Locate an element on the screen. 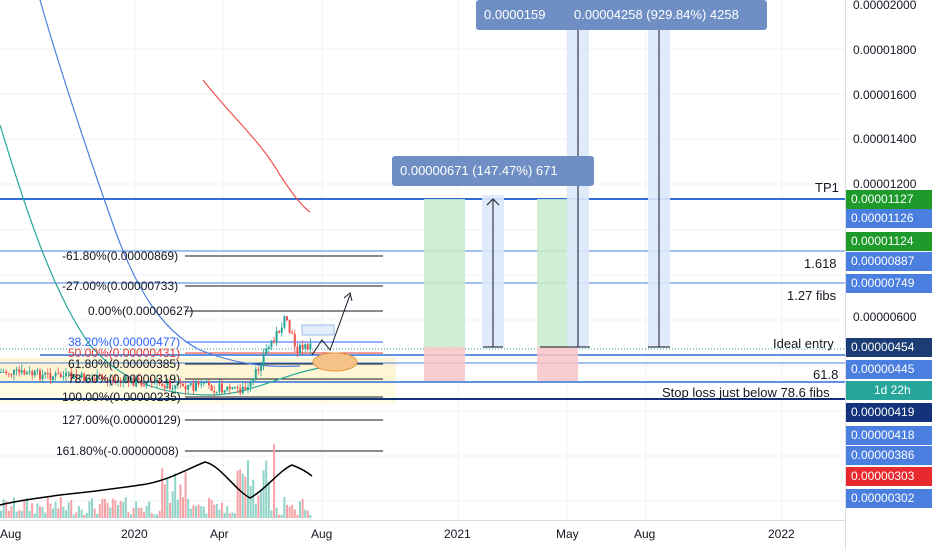  tp1-label: TP1 is located at coordinates (827, 187).